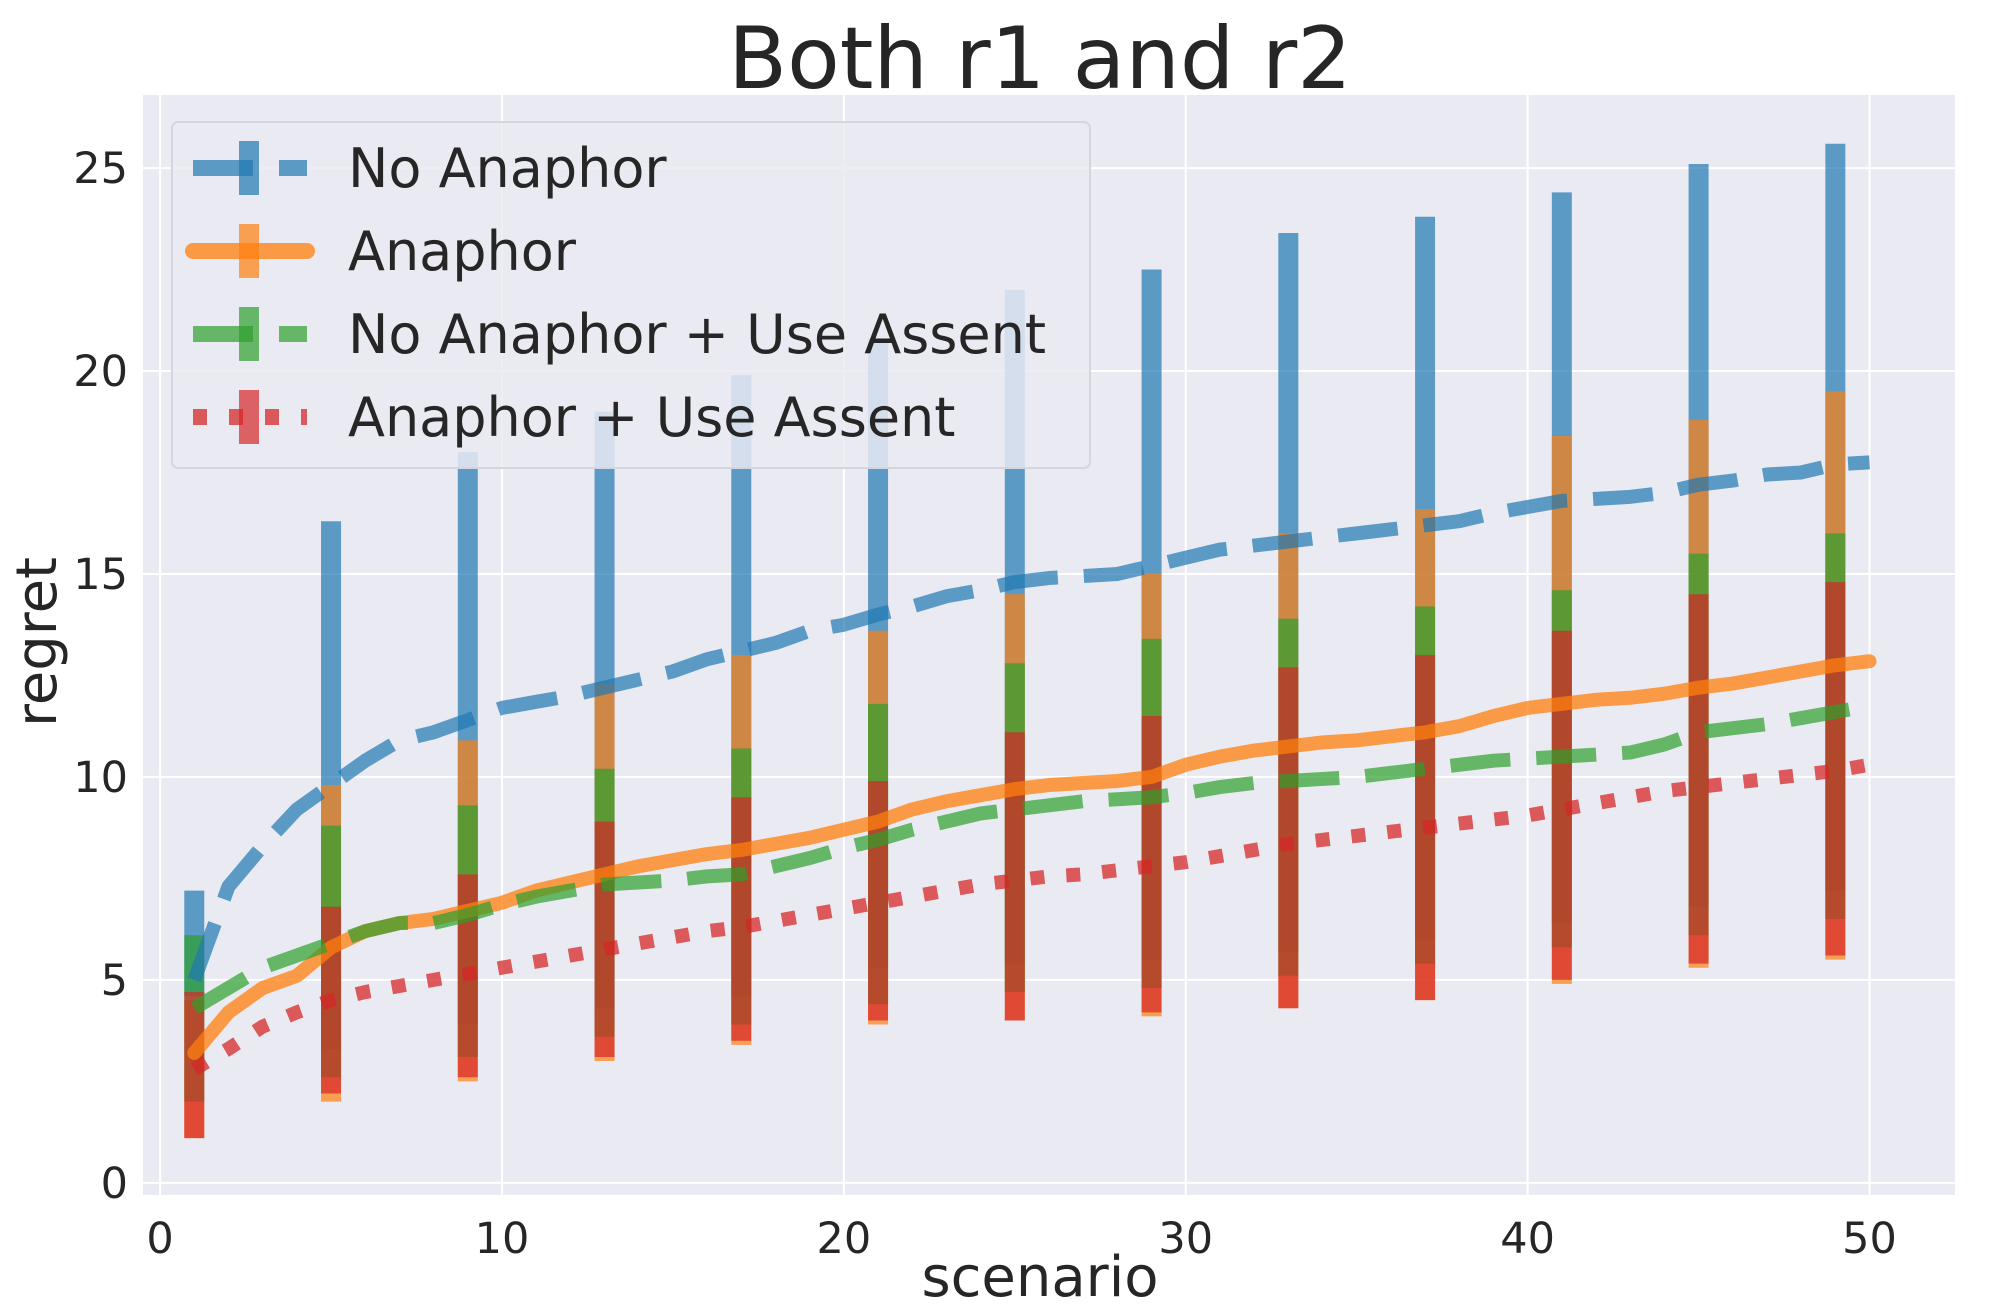 The image size is (2012, 1304). Describe the element at coordinates (462, 251) in the screenshot. I see `legend-label: Anaphor` at that location.